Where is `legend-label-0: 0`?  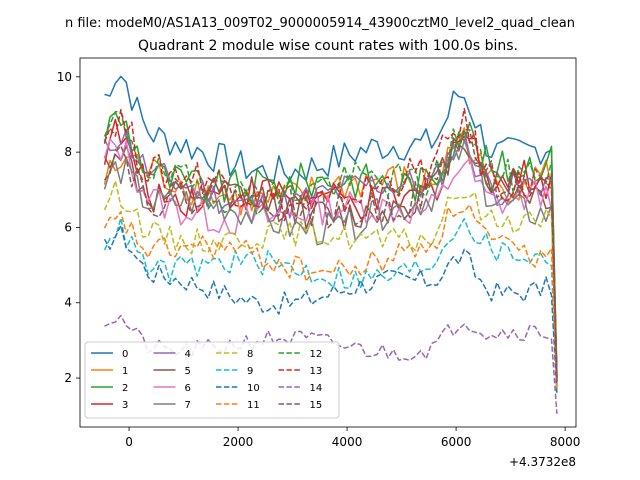
legend-label-0: 0 is located at coordinates (125, 354).